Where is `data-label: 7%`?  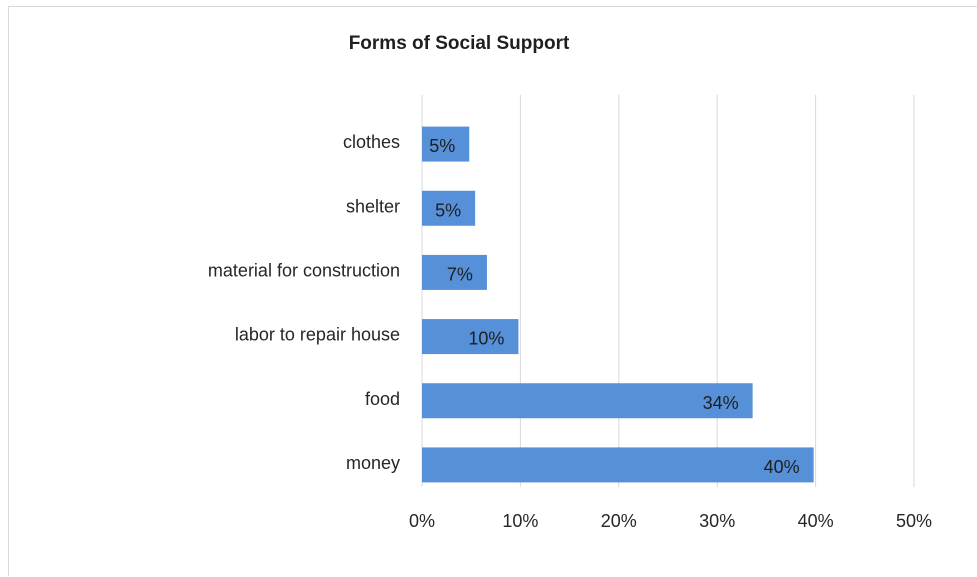
data-label: 7% is located at coordinates (460, 274).